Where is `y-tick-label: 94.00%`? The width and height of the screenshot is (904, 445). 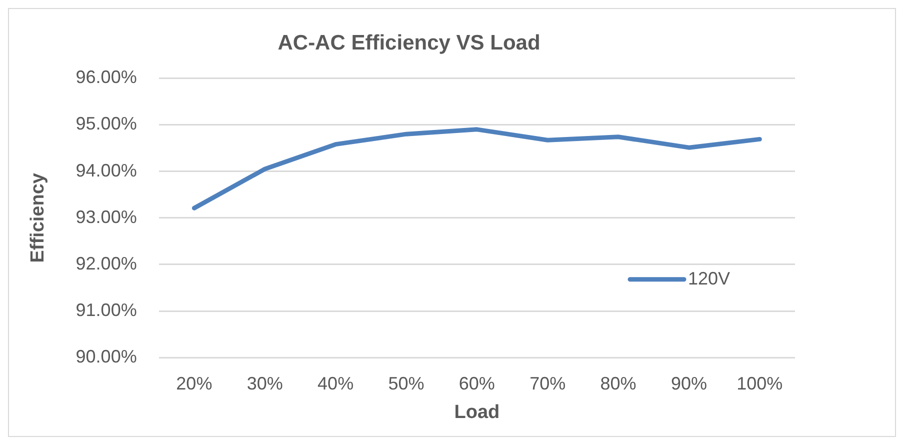 y-tick-label: 94.00% is located at coordinates (106, 170).